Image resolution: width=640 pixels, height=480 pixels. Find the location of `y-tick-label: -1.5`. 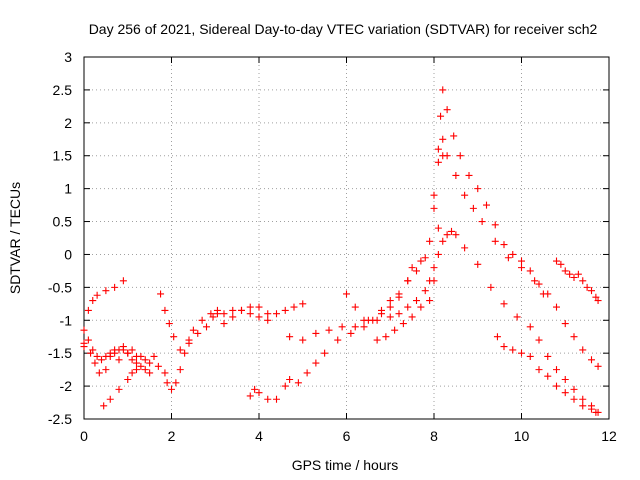

y-tick-label: -1.5 is located at coordinates (60, 353).